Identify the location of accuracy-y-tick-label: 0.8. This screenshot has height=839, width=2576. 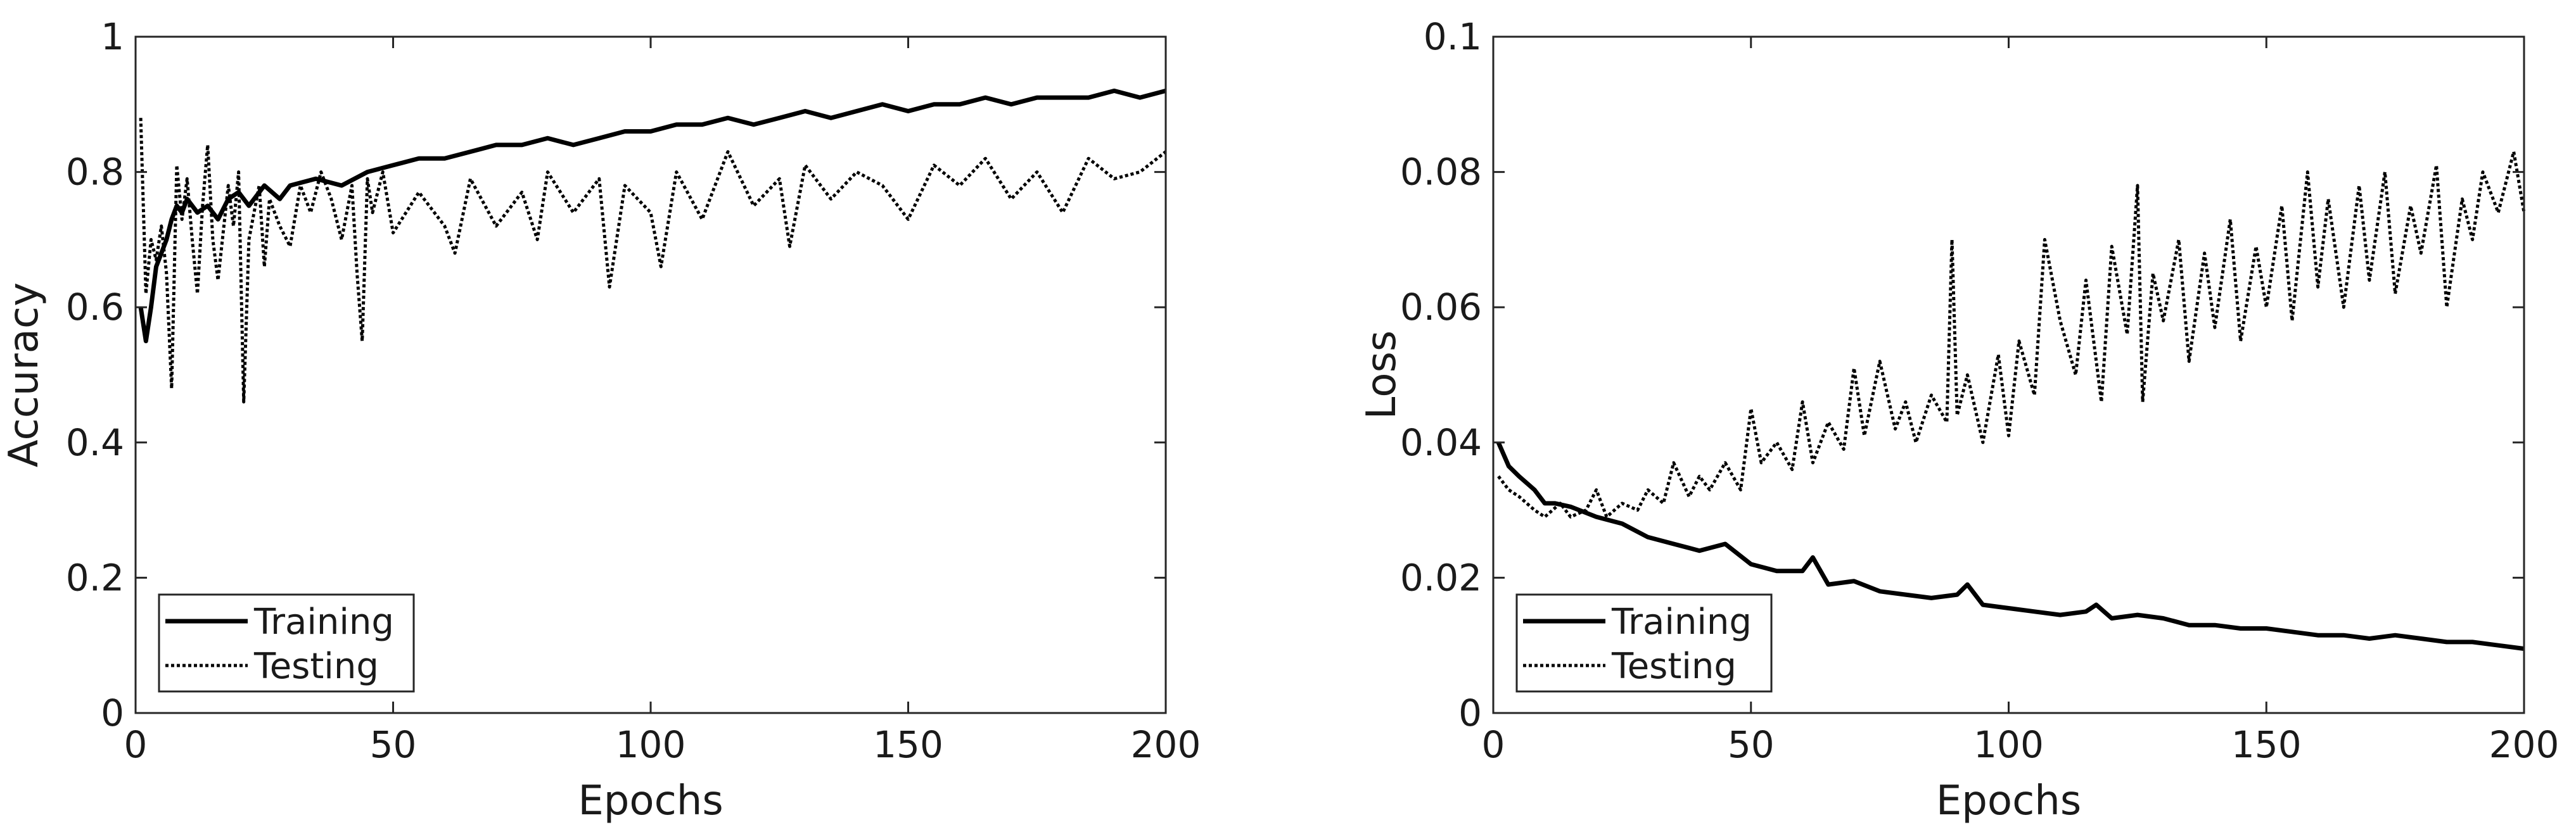
(95, 172).